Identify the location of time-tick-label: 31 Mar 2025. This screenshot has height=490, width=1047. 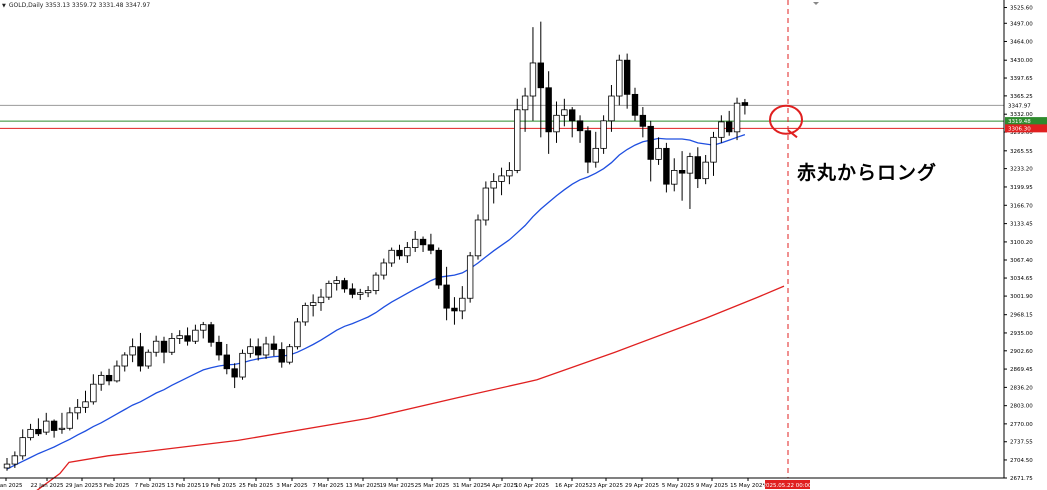
(470, 486).